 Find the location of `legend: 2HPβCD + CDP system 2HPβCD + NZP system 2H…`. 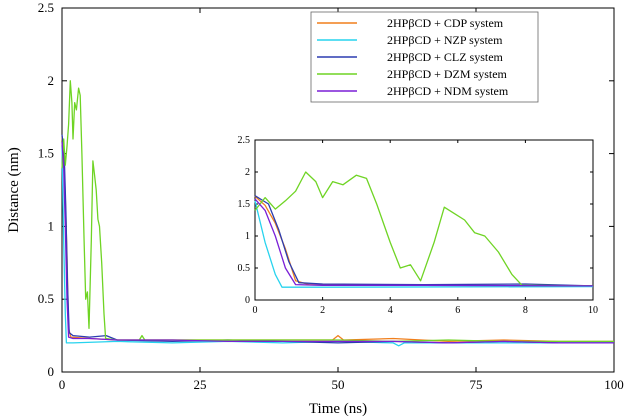

legend: 2HPβCD + CDP system 2HPβCD + NZP system 2H… is located at coordinates (424, 57).